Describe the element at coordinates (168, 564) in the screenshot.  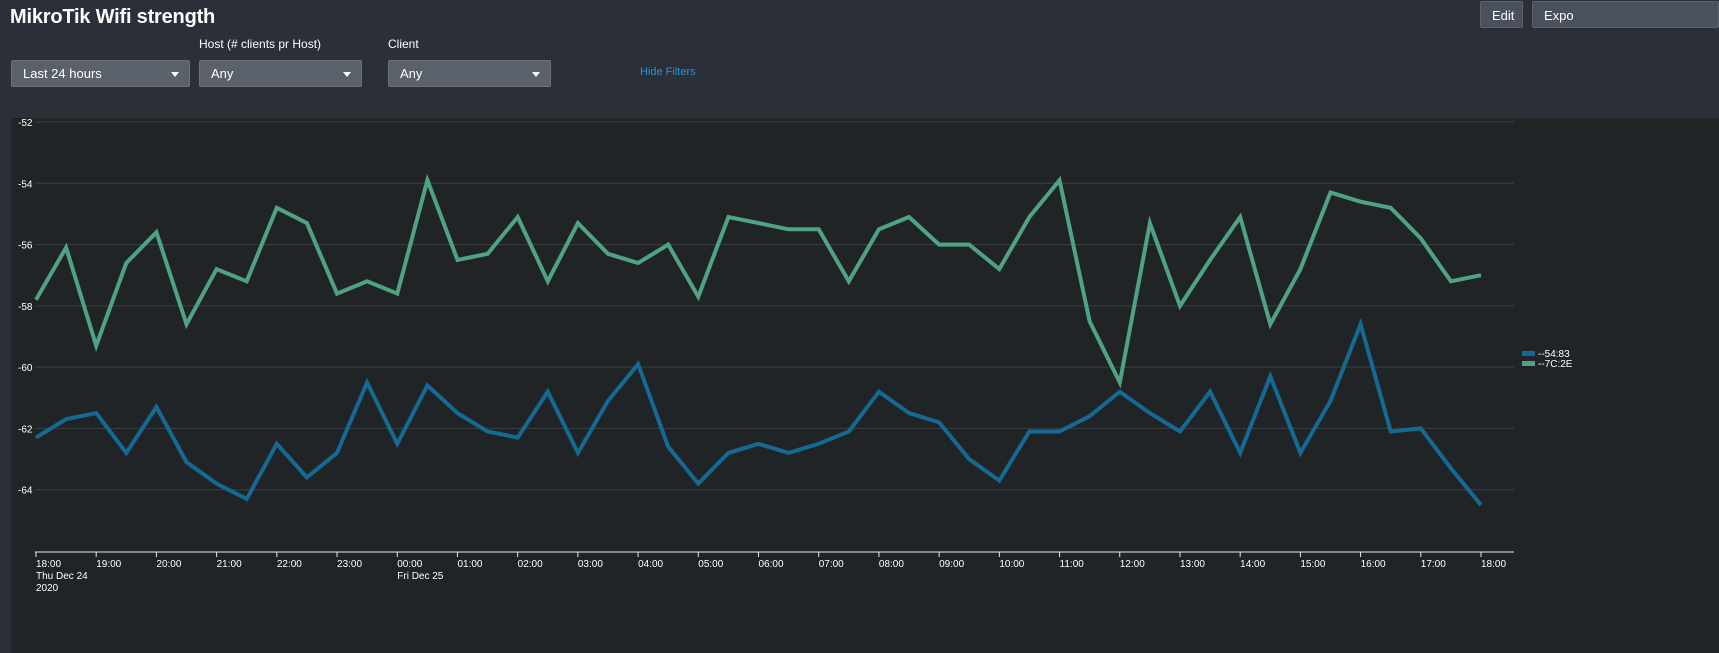
I see `x-tick-label: 20:00` at that location.